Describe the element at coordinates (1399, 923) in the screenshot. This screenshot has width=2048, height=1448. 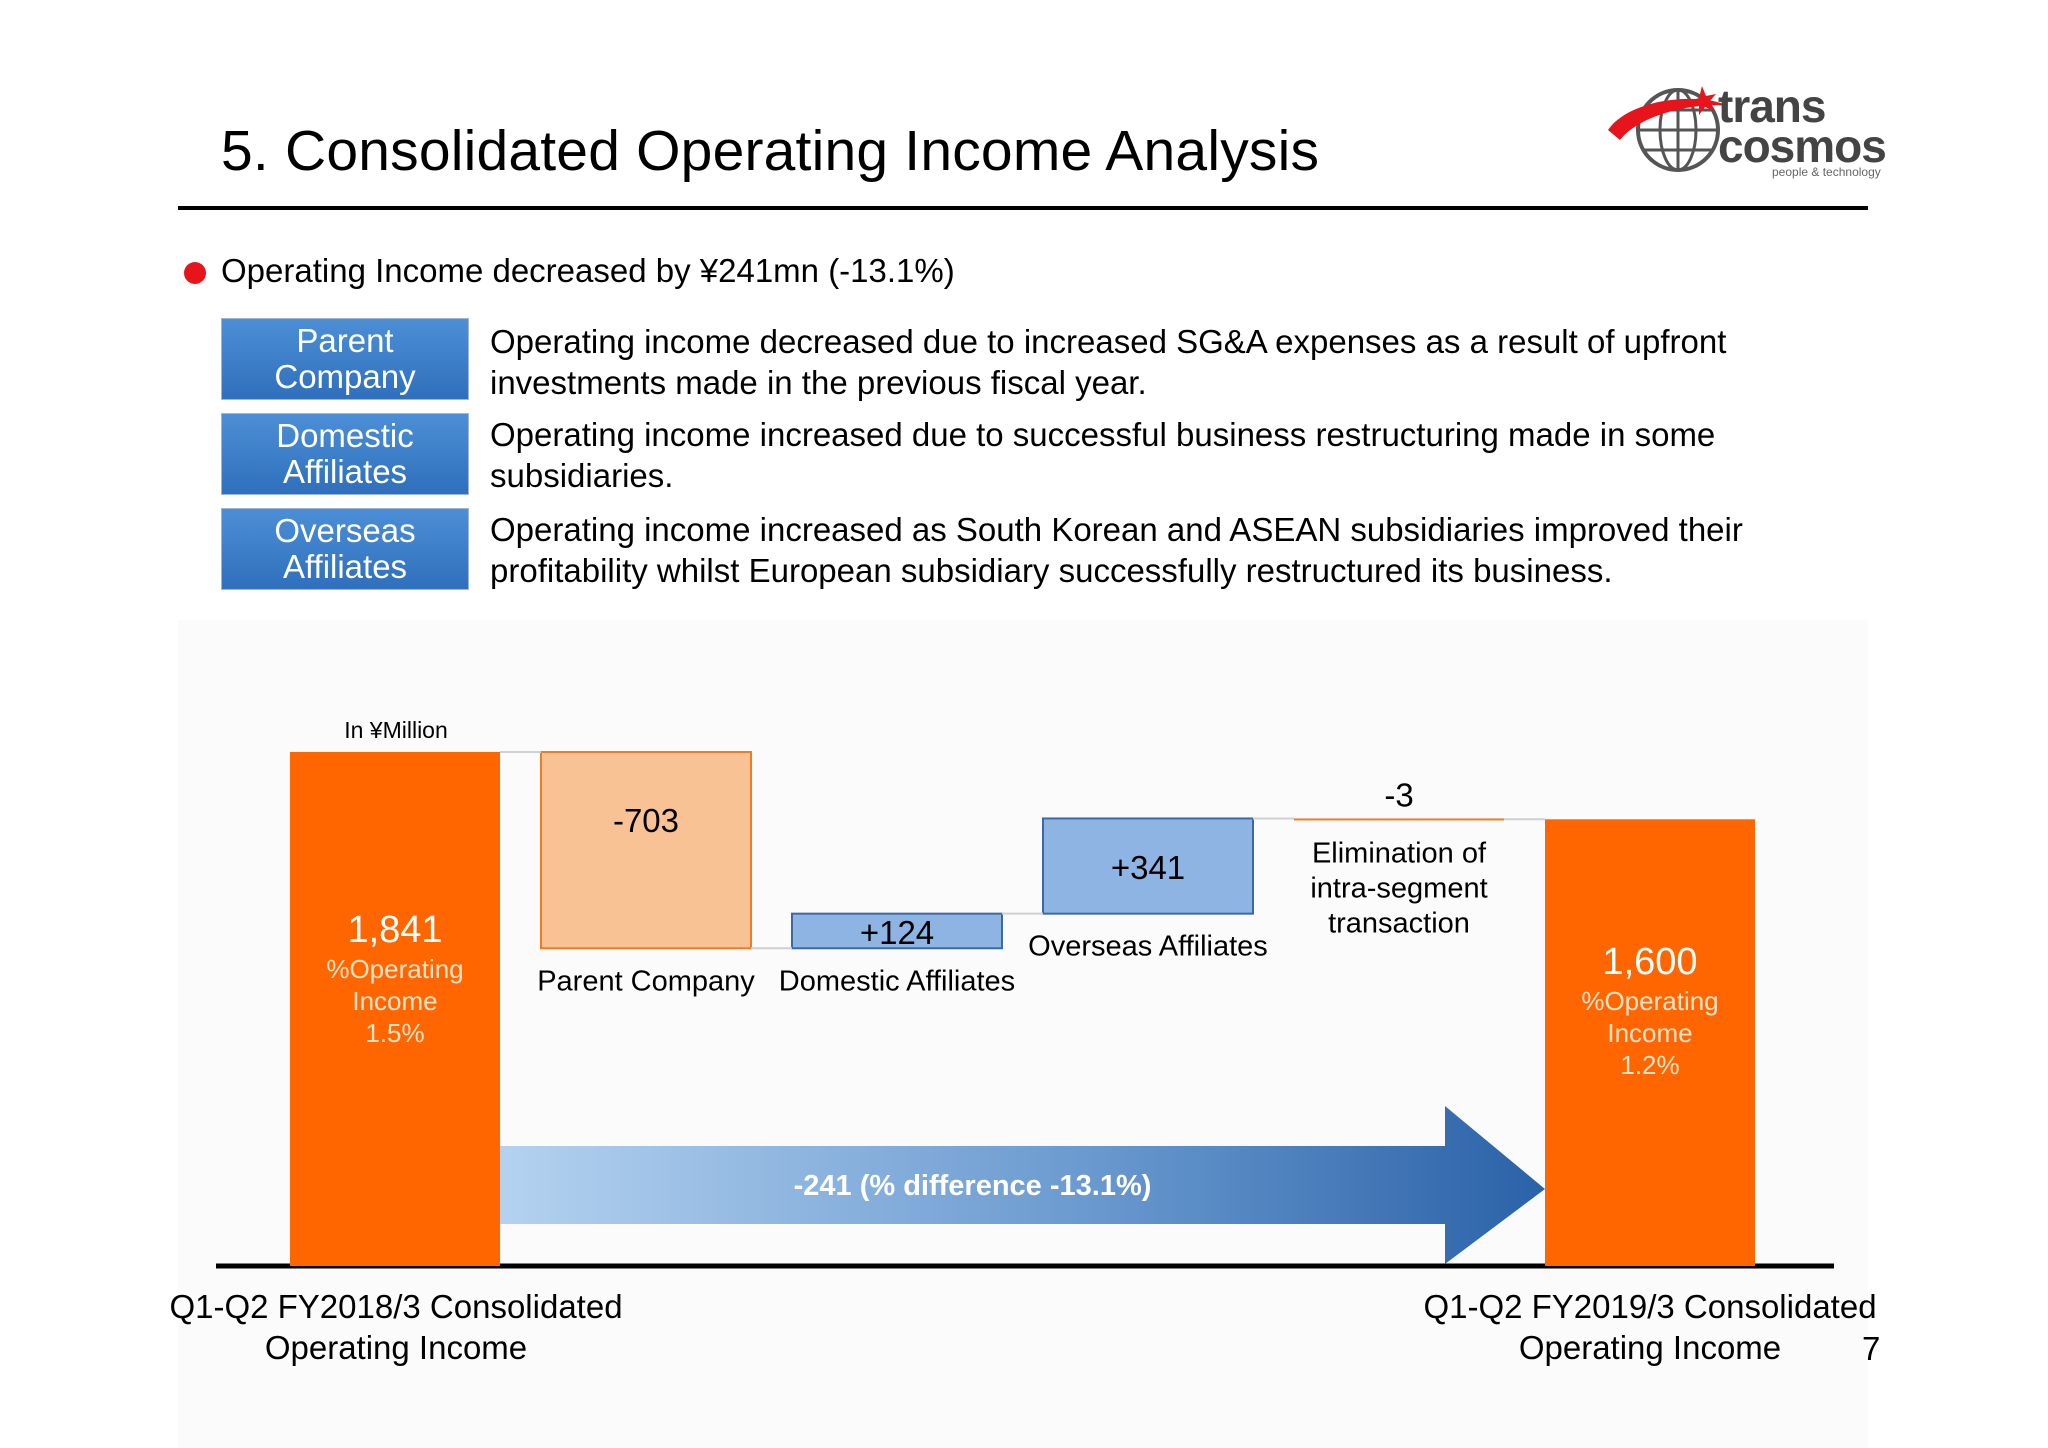
I see `bar-category-elimination: transaction` at that location.